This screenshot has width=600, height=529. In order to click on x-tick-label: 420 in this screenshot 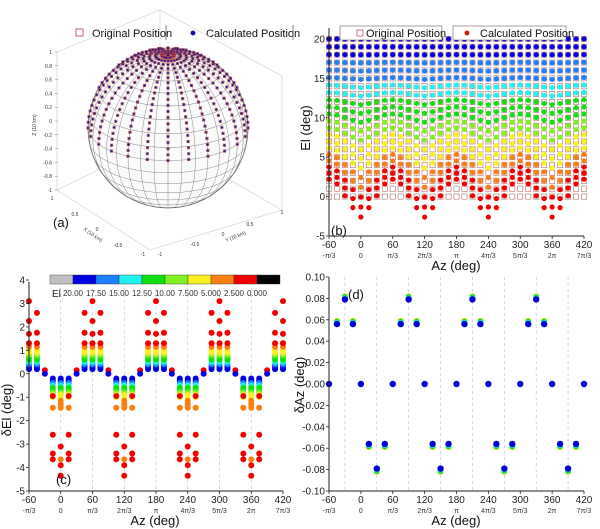, I will do `click(283, 500)`.